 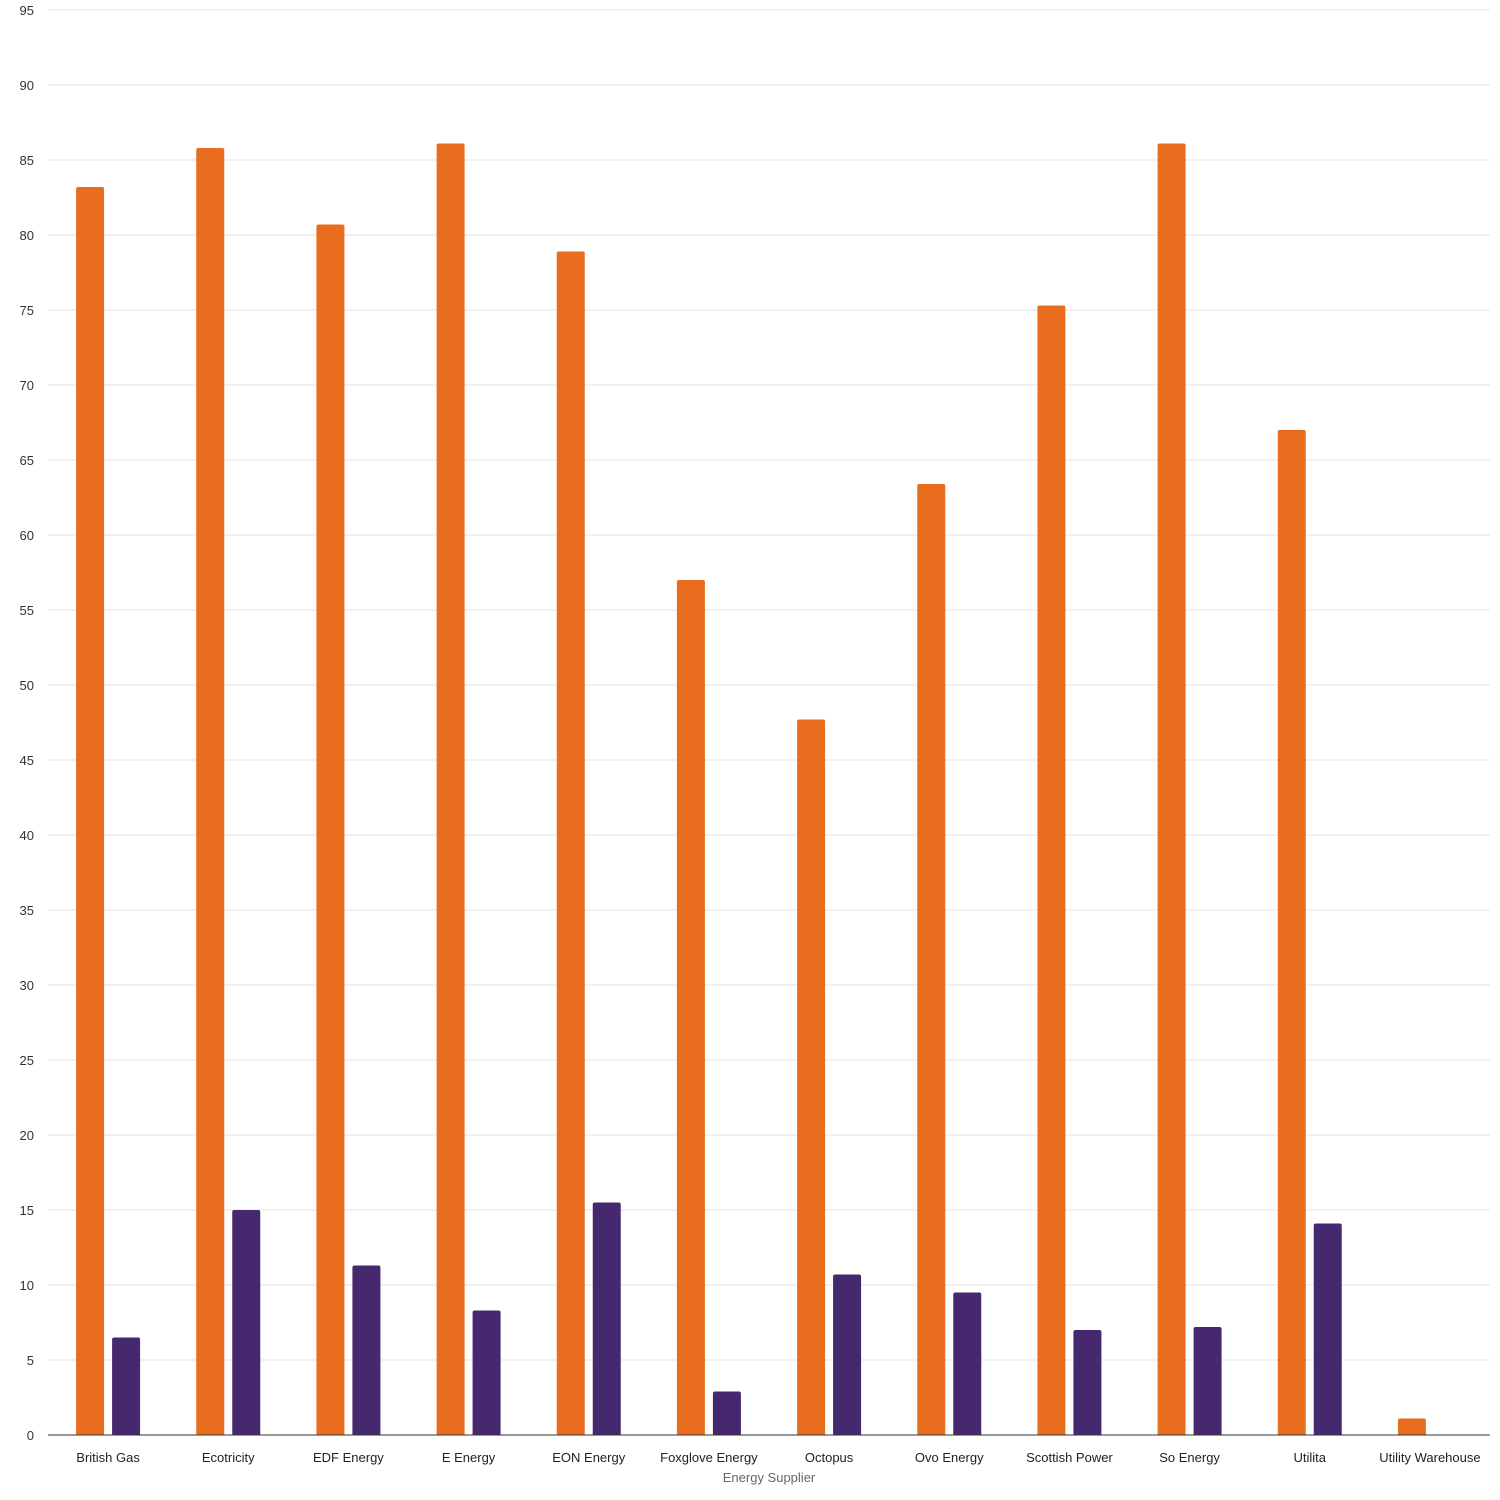 What do you see at coordinates (1411, 1426) in the screenshot?
I see `bar-series-1-utility-warehouse` at bounding box center [1411, 1426].